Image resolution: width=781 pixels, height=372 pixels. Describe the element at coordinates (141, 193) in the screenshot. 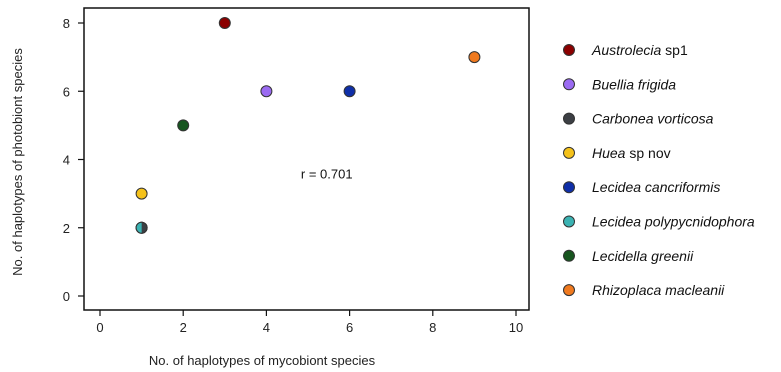

I see `point-huea-sp-nov` at that location.